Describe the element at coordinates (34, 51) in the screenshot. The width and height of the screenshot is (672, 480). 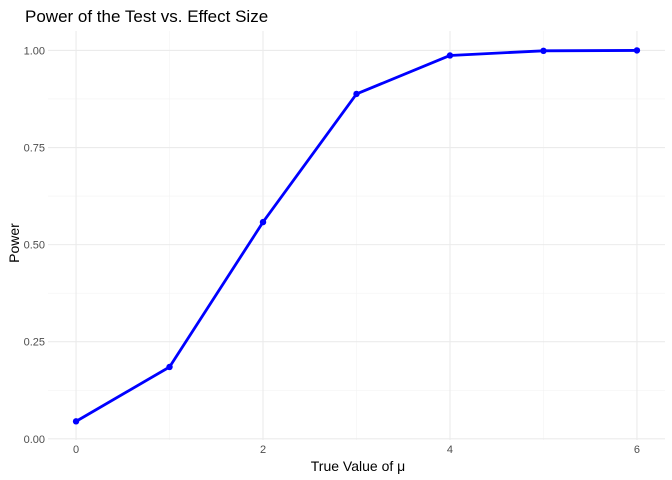
I see `y-tick-label: 1.00` at that location.